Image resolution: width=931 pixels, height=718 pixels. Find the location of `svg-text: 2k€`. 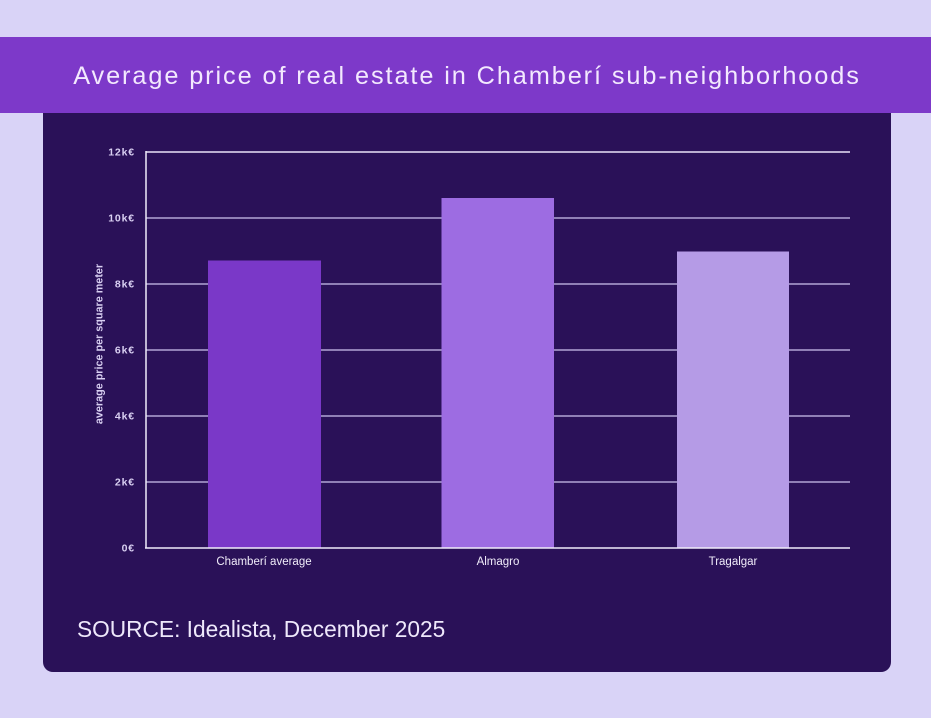

svg-text: 2k€ is located at coordinates (125, 483).